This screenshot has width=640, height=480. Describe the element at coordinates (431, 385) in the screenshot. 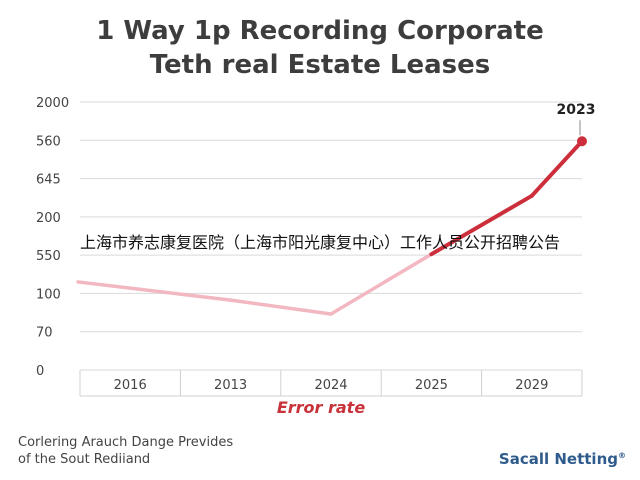

I see `x-tick-label: 2025` at that location.